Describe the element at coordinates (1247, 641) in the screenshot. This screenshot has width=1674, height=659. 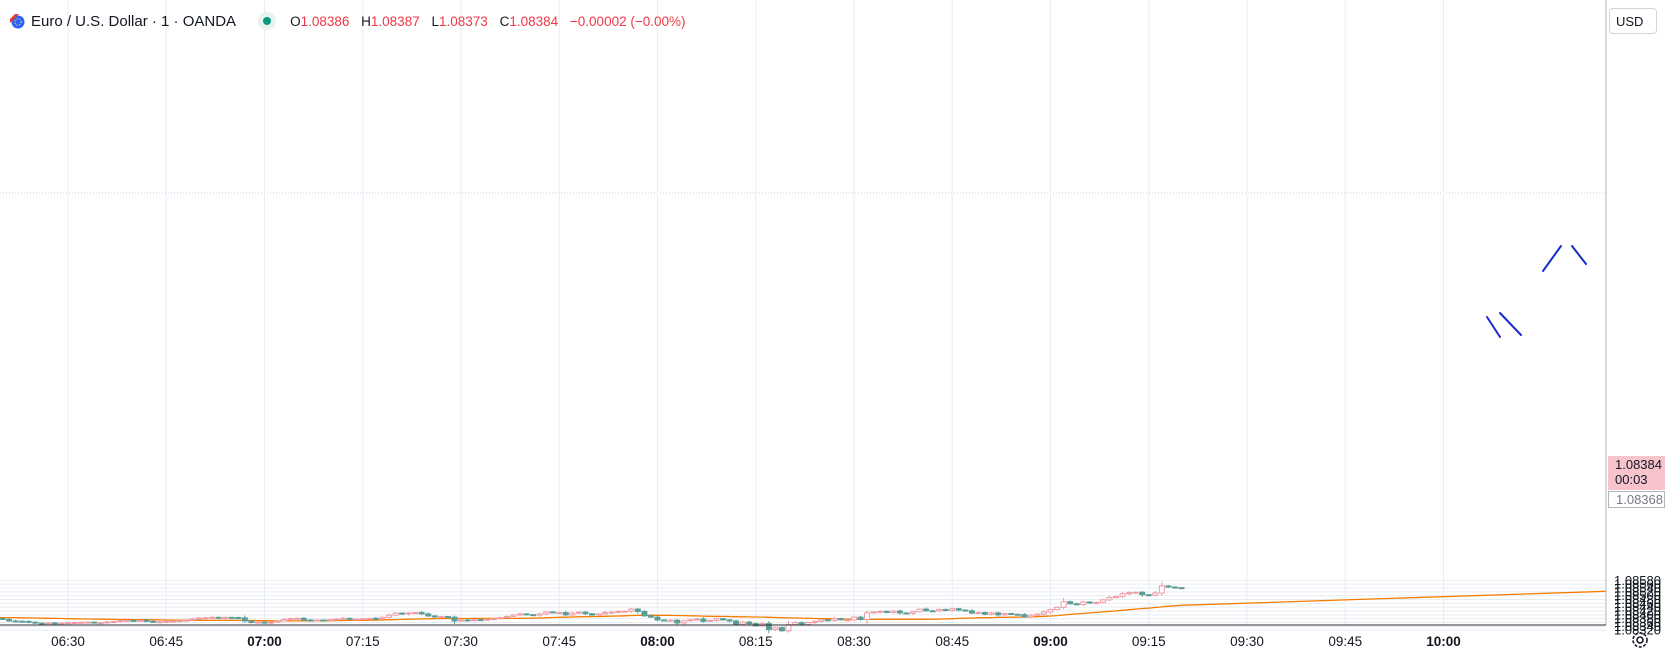
I see `time-tick-label: 09:30` at that location.